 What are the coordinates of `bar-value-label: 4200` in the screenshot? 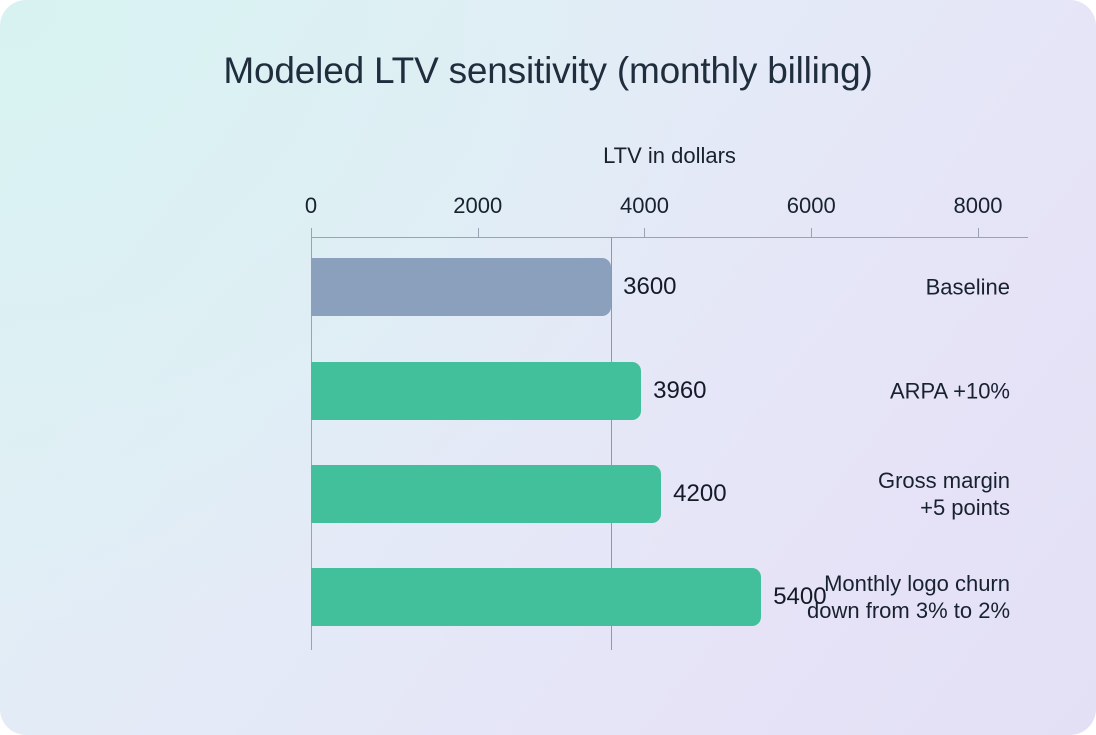 It's located at (700, 493).